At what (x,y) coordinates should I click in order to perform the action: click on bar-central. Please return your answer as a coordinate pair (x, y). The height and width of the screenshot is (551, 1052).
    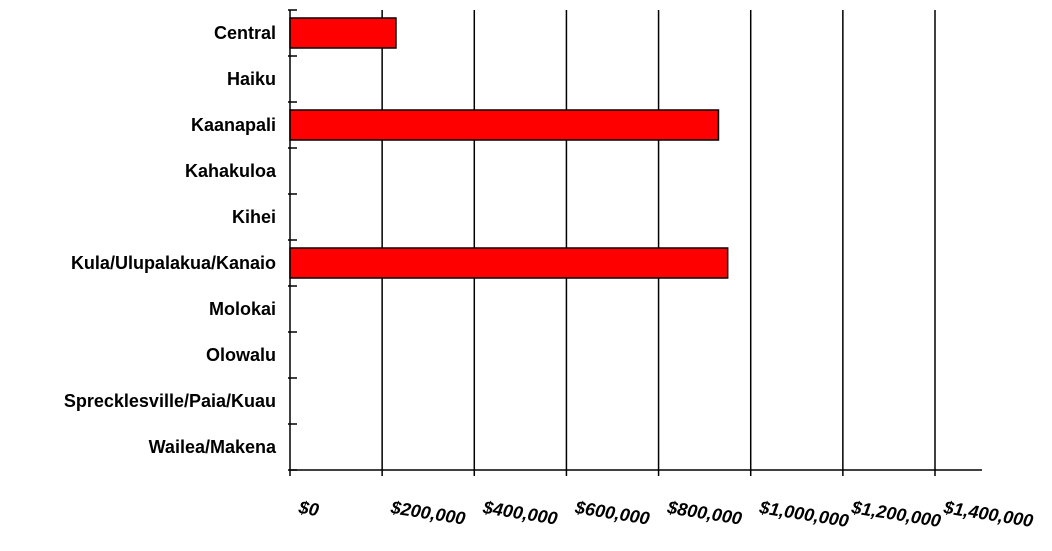
    Looking at the image, I should click on (343, 33).